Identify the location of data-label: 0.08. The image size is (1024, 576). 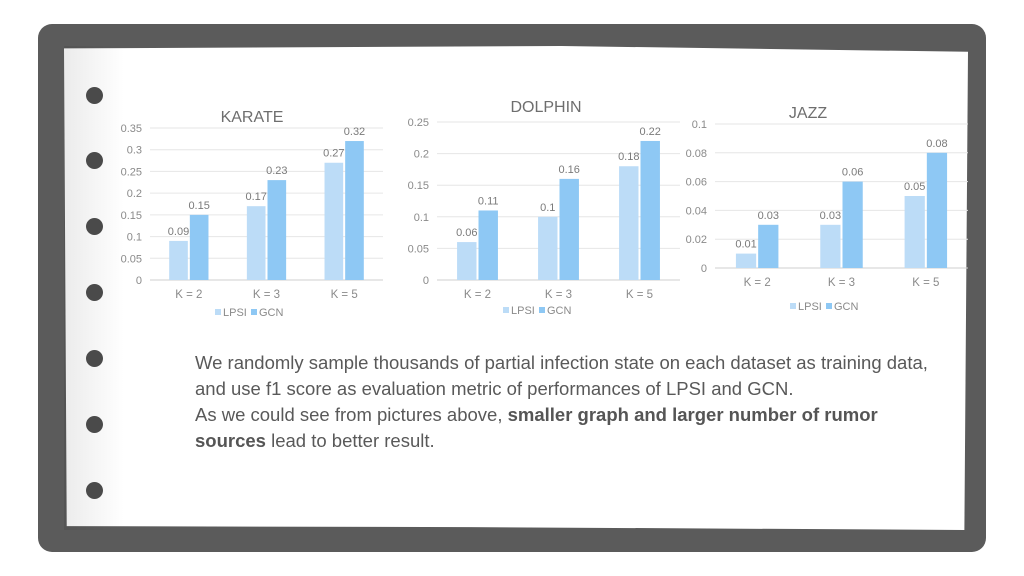
(936, 144).